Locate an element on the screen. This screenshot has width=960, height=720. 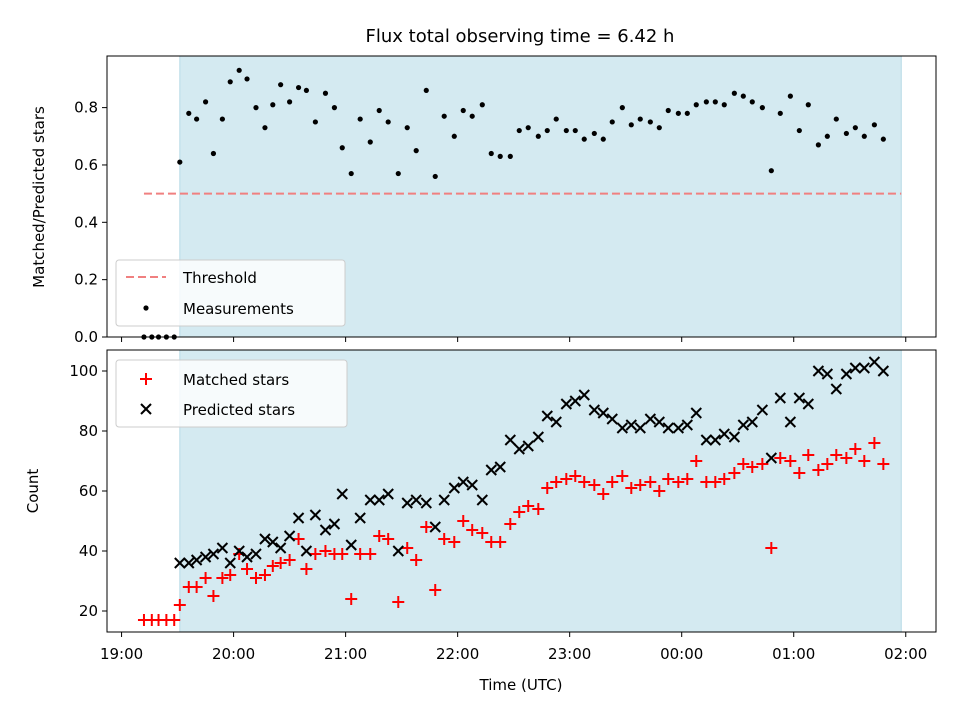
bottom-legend-box is located at coordinates (231, 393).